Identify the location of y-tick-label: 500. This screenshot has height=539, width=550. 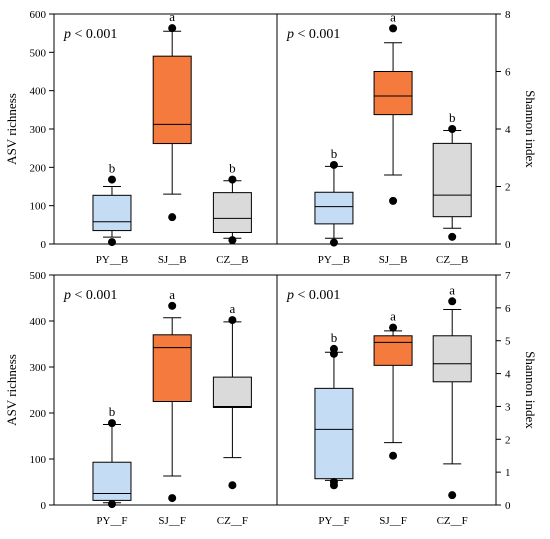
(38, 276).